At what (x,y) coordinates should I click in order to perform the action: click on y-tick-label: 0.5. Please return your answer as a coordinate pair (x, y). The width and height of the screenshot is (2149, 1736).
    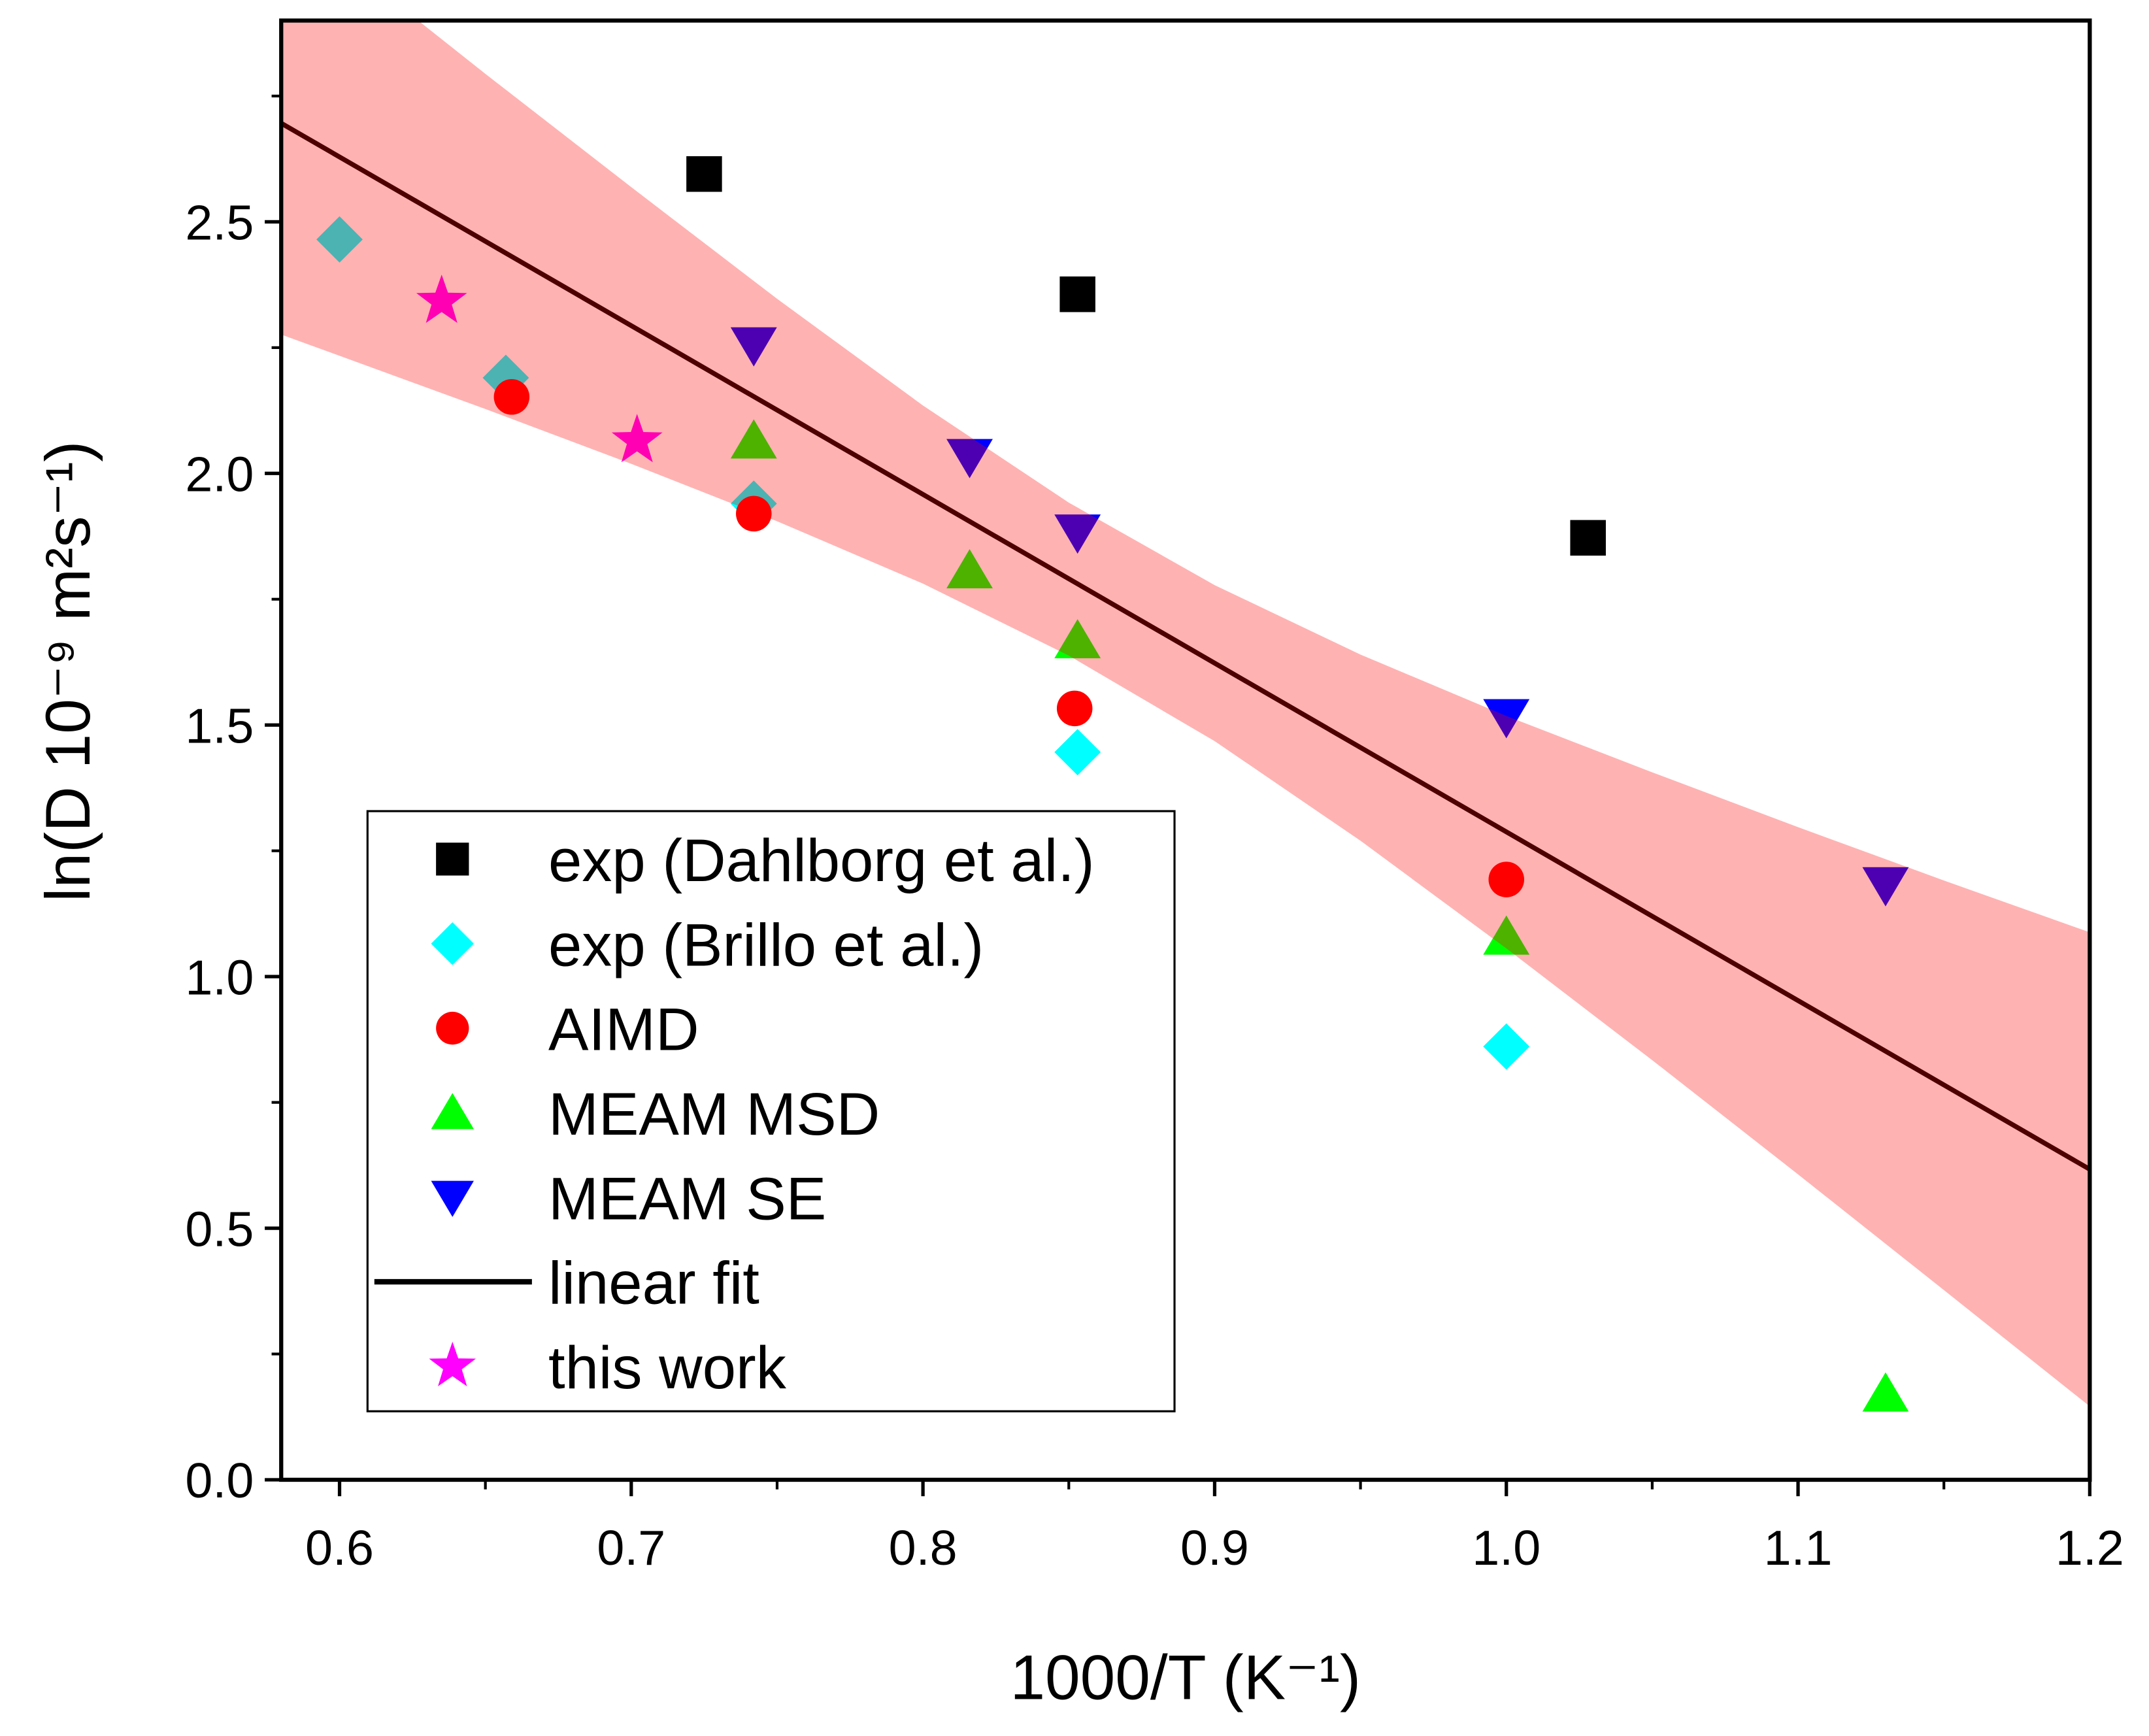
    Looking at the image, I should click on (219, 1228).